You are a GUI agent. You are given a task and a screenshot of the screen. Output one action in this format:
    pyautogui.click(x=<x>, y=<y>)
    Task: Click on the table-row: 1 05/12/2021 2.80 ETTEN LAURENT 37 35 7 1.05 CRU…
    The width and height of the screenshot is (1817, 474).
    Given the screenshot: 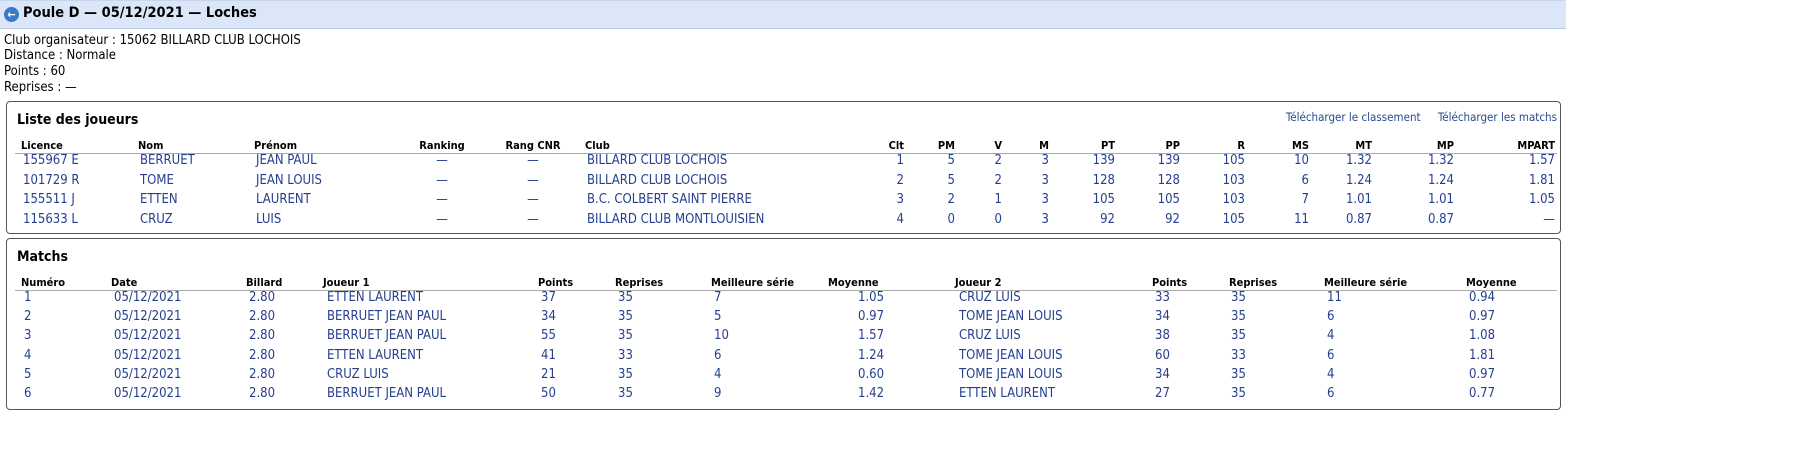 What is the action you would take?
    pyautogui.click(x=786, y=298)
    